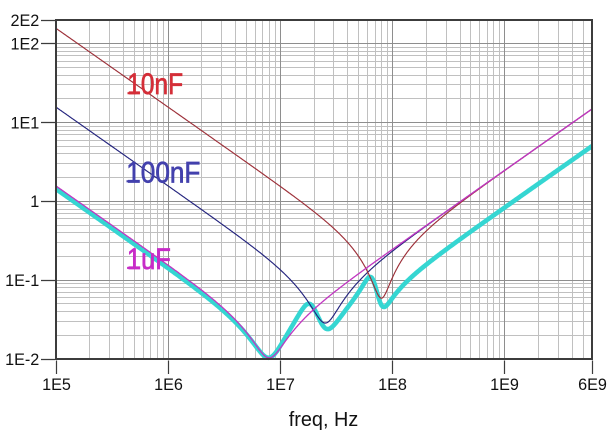 This screenshot has width=610, height=443. I want to click on svg-text: 100nF, so click(163, 172).